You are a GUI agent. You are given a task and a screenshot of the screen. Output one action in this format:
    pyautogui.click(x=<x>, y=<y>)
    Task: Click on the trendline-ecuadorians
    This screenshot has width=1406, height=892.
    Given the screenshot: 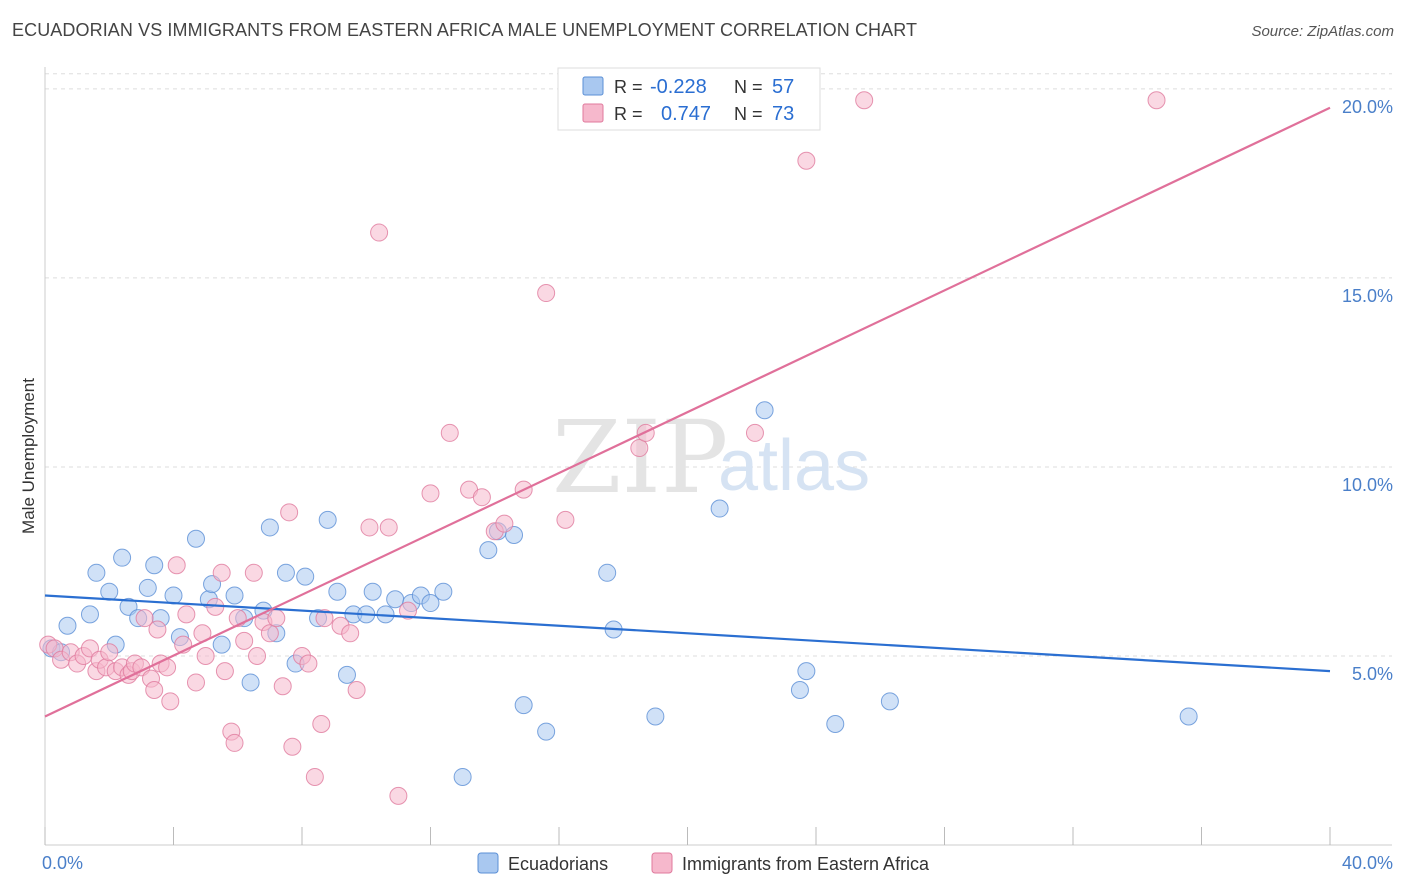 What is the action you would take?
    pyautogui.click(x=687, y=633)
    